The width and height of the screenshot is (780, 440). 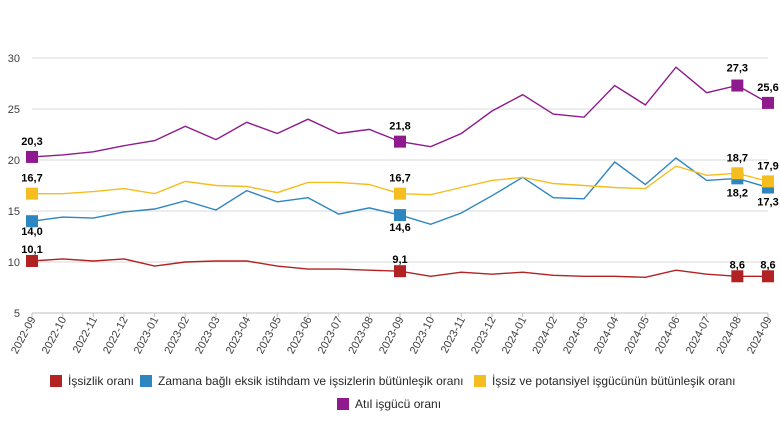 I want to click on series-2-label-24: 17,9, so click(x=767, y=166).